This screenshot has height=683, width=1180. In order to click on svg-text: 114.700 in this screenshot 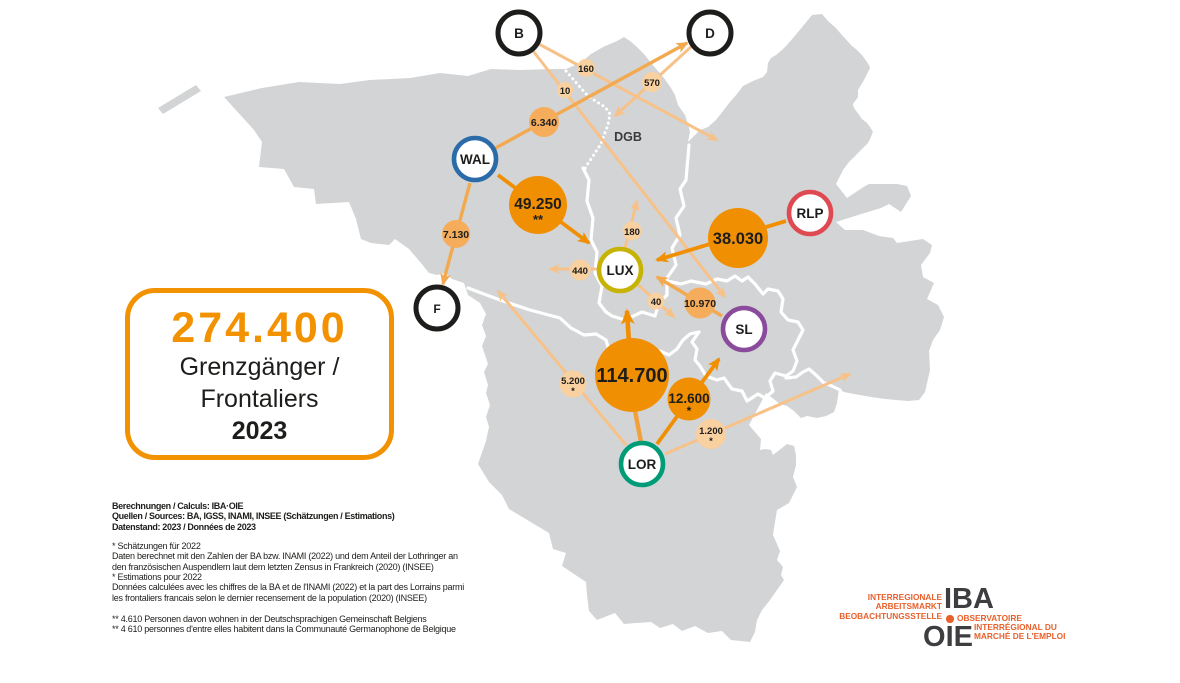, I will do `click(631, 376)`.